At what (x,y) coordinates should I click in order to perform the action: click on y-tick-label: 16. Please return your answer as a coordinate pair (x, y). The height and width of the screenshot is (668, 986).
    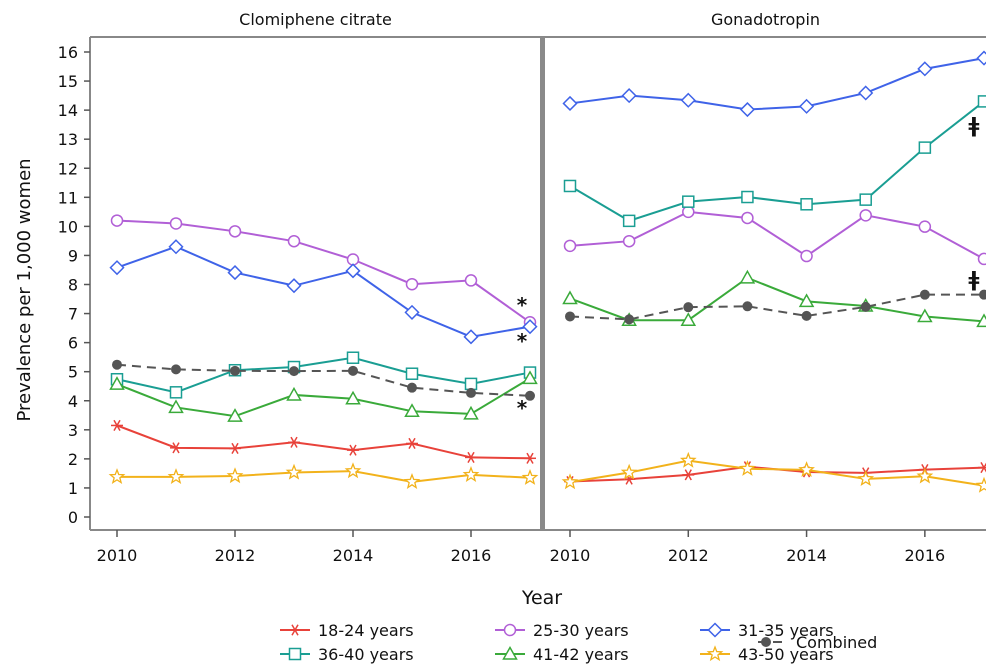
    Looking at the image, I should click on (68, 52).